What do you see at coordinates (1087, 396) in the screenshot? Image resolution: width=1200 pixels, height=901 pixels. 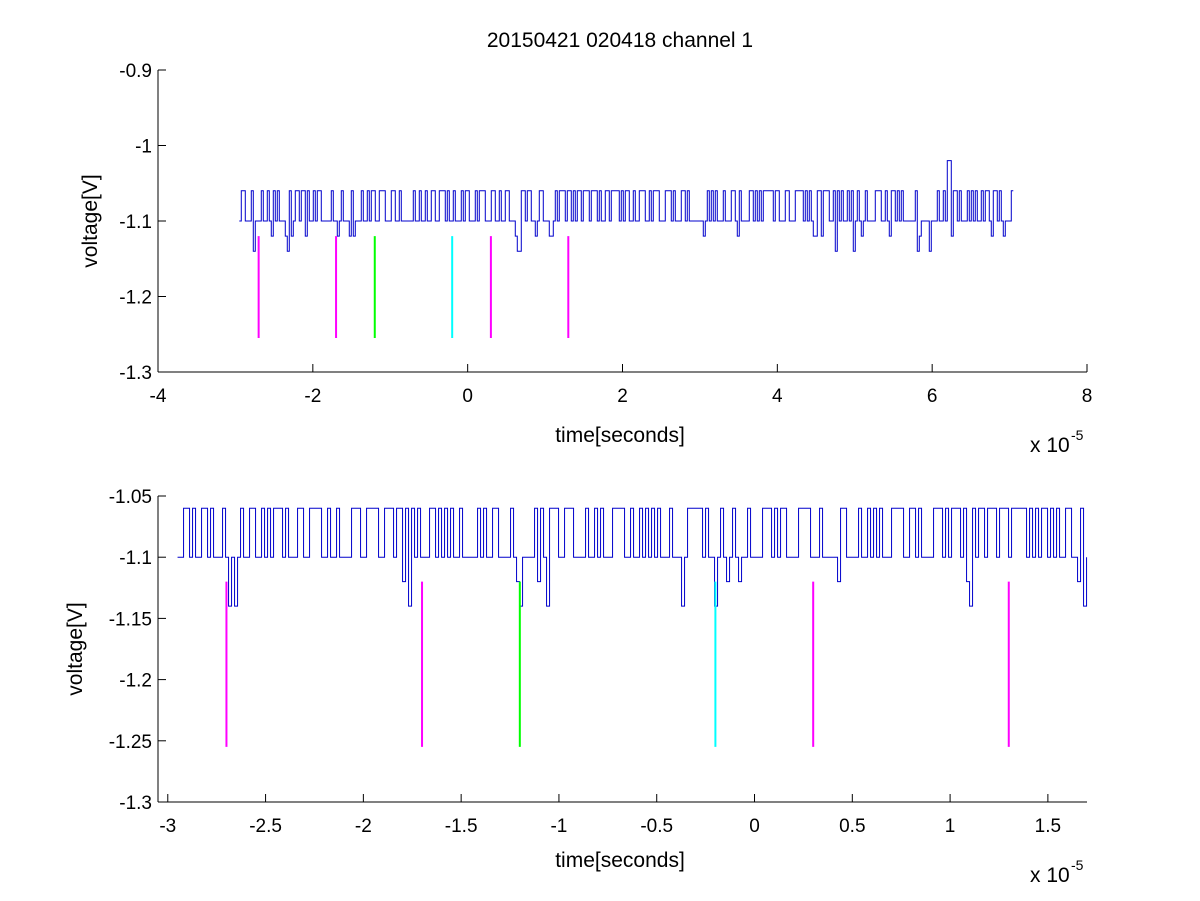 I see `x-tick-label: 8` at bounding box center [1087, 396].